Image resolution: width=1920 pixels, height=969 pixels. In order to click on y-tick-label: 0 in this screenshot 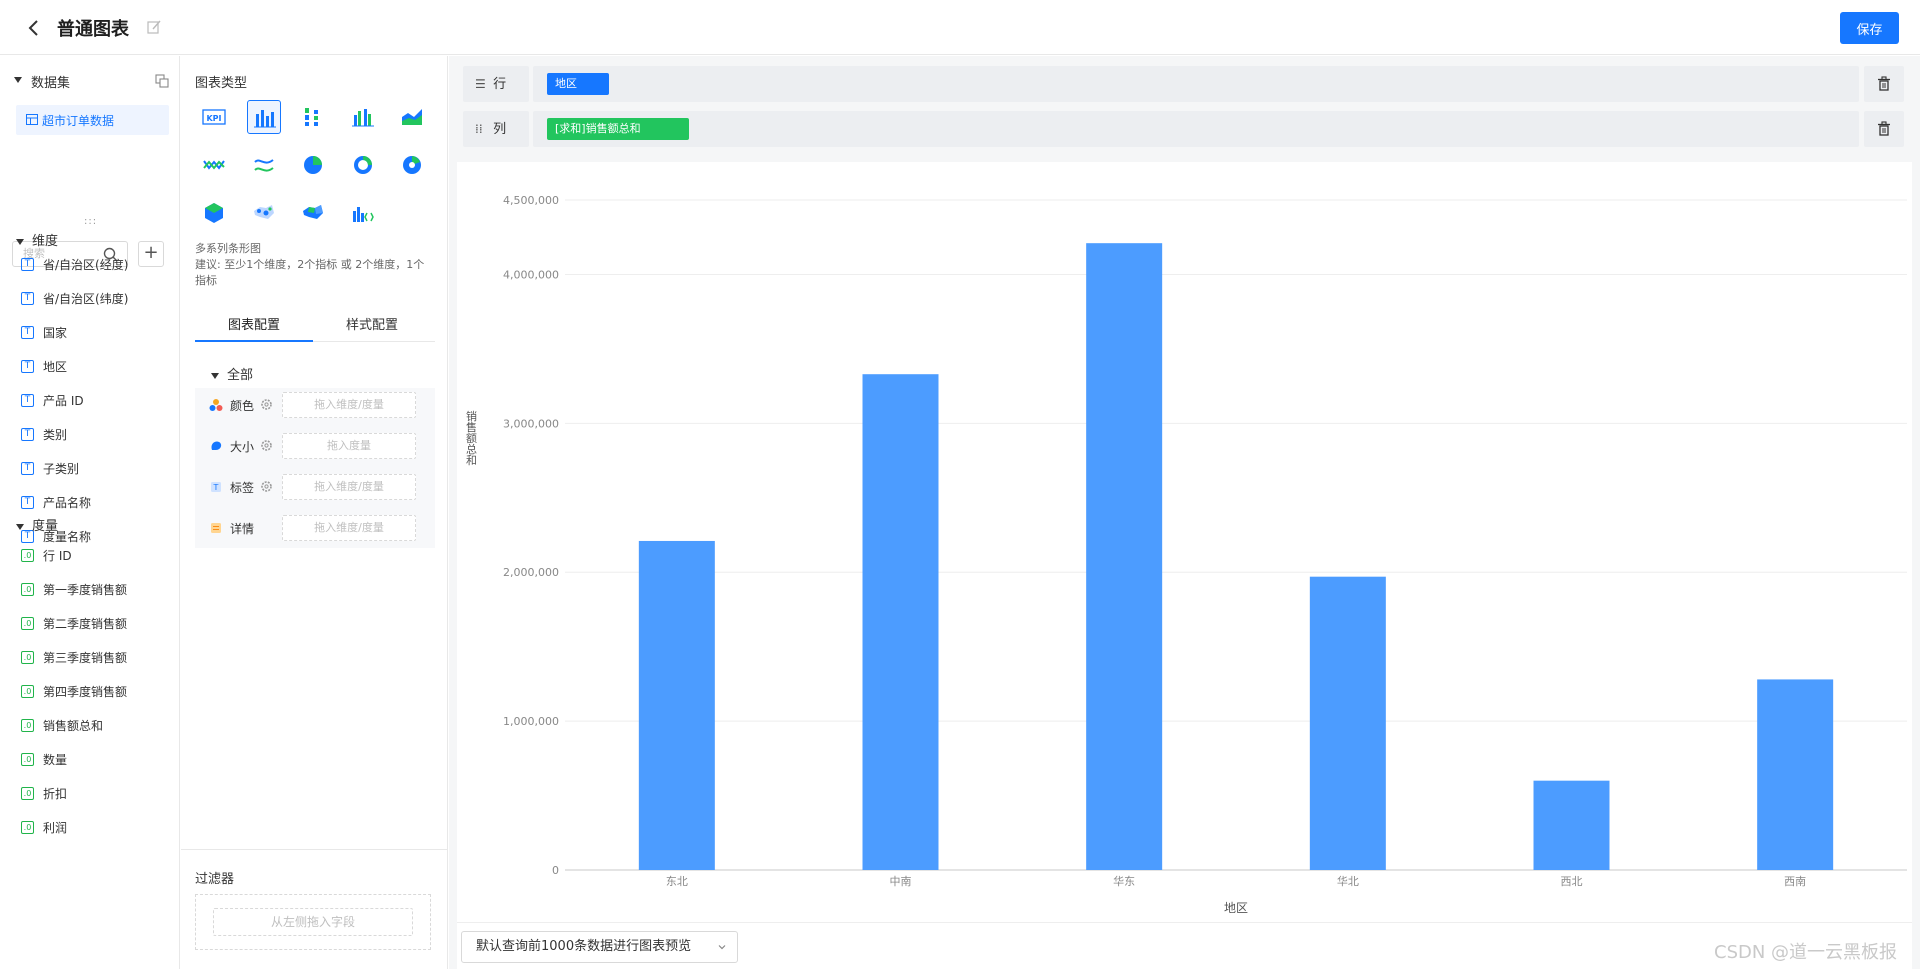, I will do `click(555, 870)`.